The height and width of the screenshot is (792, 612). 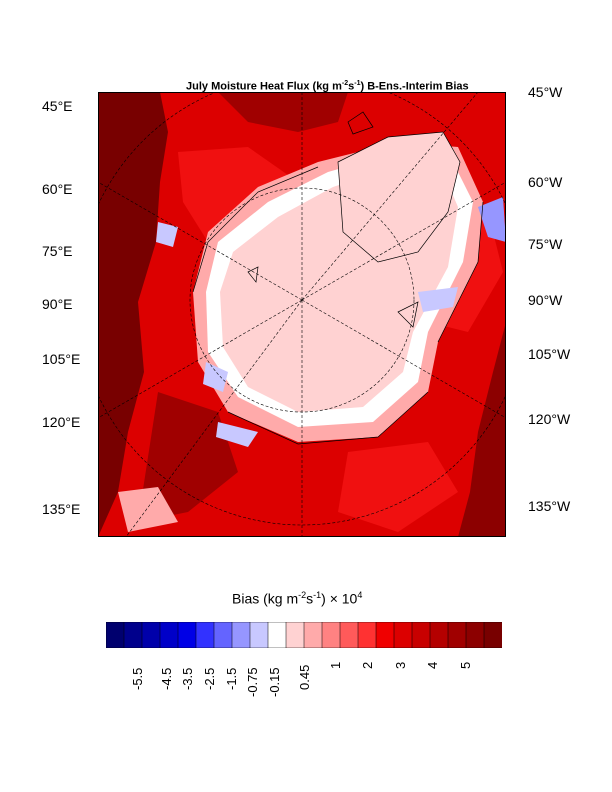 What do you see at coordinates (231, 678) in the screenshot?
I see `colorbar-tick-label: -1.5` at bounding box center [231, 678].